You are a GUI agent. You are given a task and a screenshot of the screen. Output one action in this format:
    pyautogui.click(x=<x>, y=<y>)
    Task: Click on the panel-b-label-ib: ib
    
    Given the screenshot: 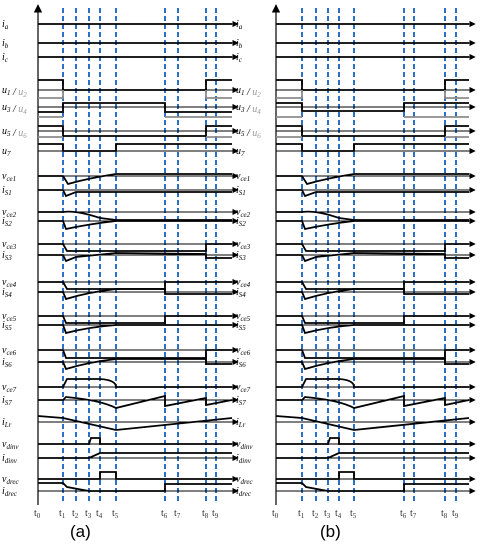 What is the action you would take?
    pyautogui.click(x=239, y=44)
    